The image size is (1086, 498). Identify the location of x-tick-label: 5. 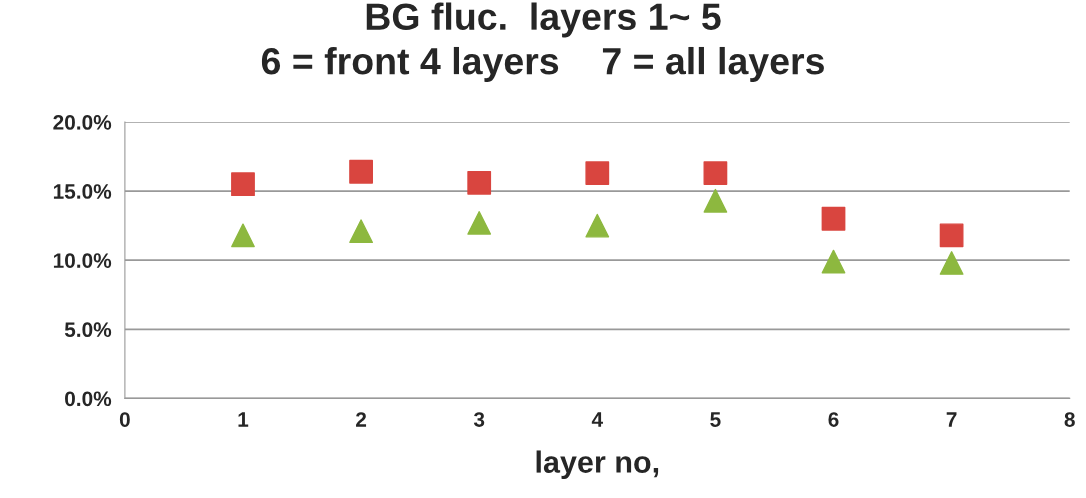
(715, 419).